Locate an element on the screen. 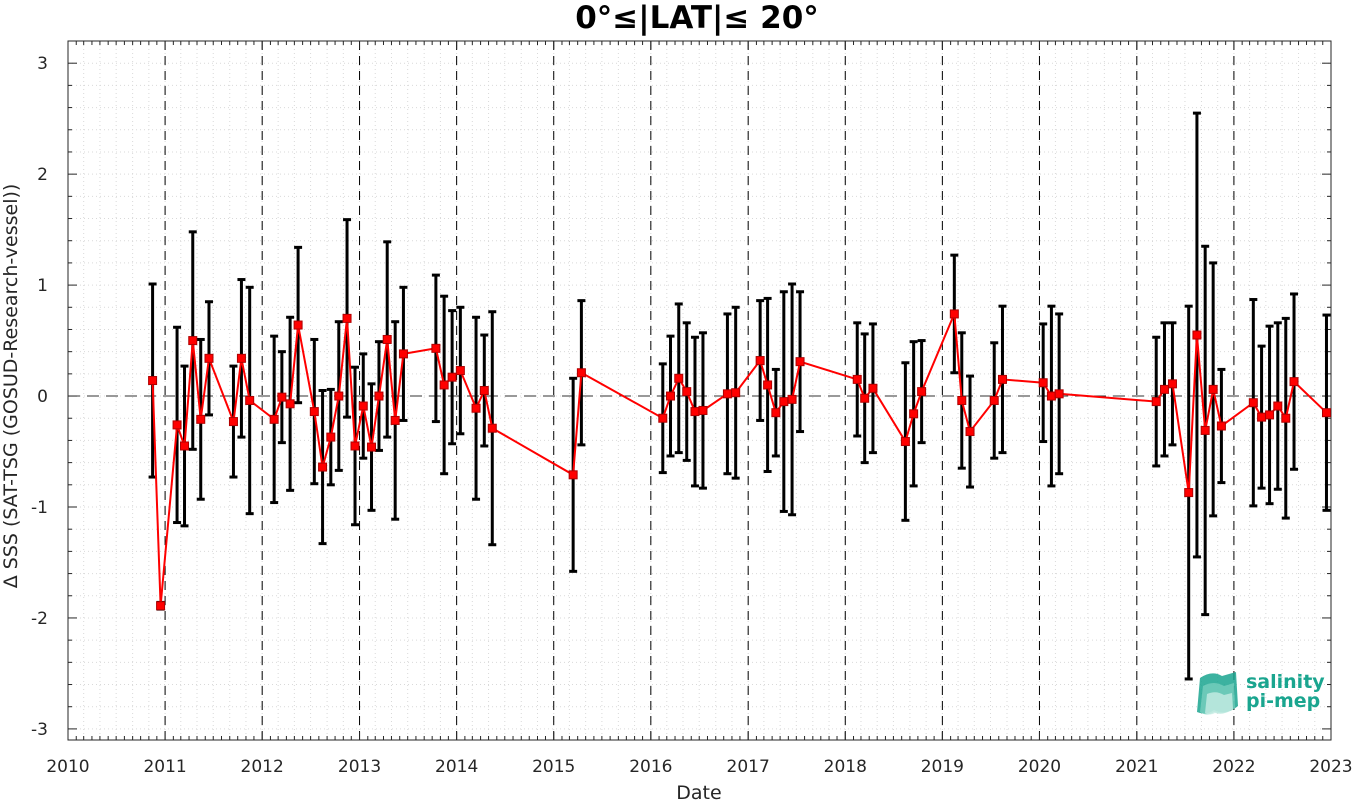 This screenshot has height=801, width=1356. x-tick-label: 2022 is located at coordinates (1233, 767).